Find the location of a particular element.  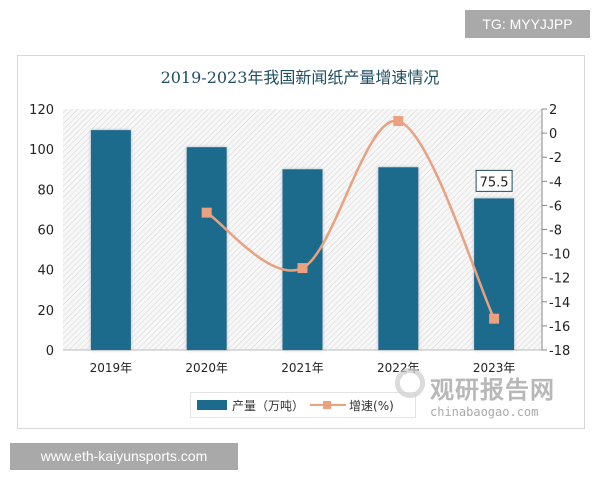

legend: 产量（万吨） 增速(%) is located at coordinates (303, 405).